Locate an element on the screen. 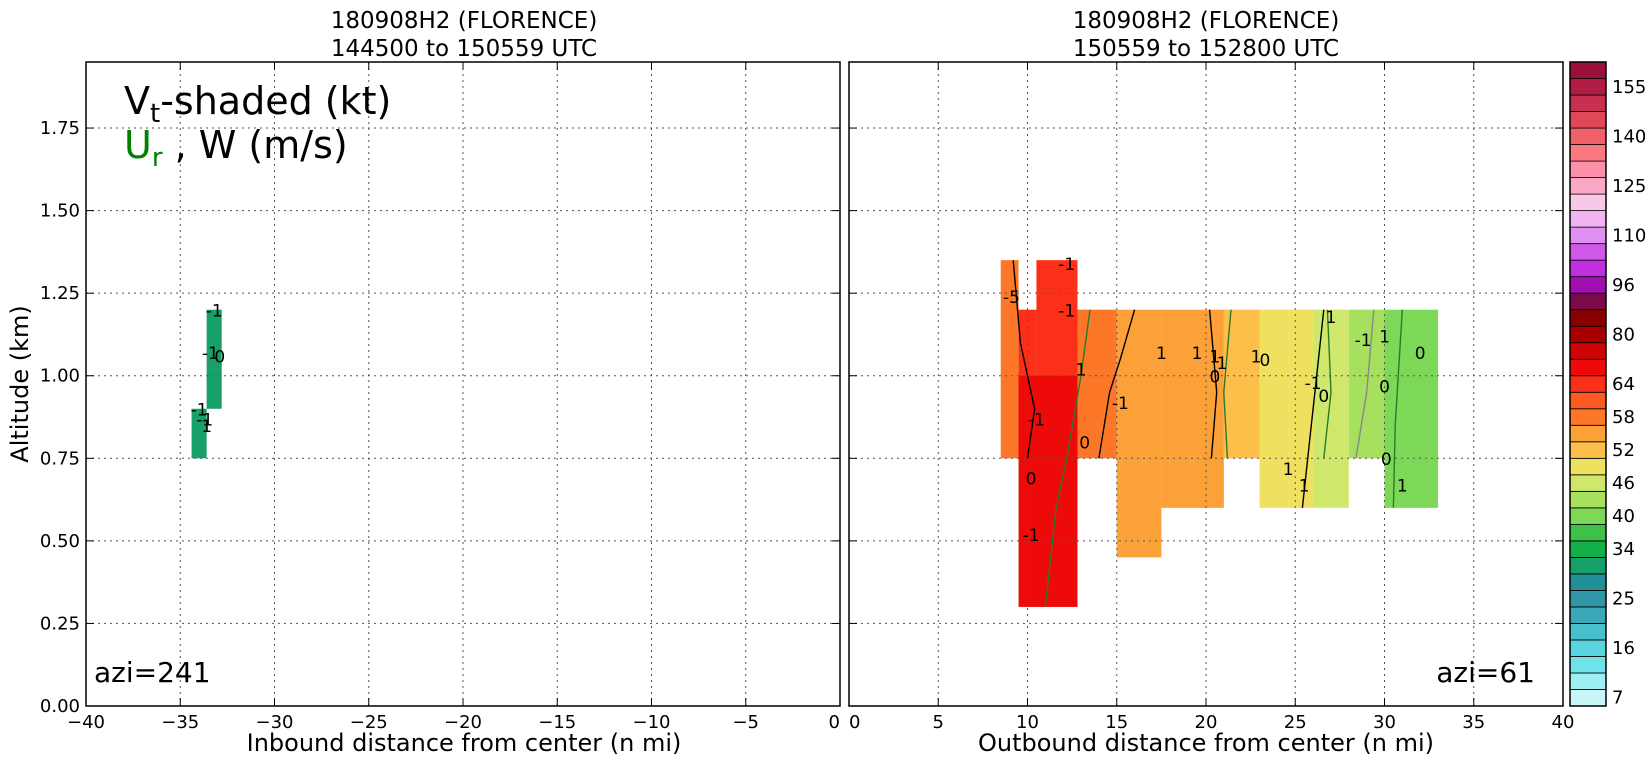 This screenshot has width=1645, height=762. left-contour-labels: -1-11-10-1 is located at coordinates (208, 369).